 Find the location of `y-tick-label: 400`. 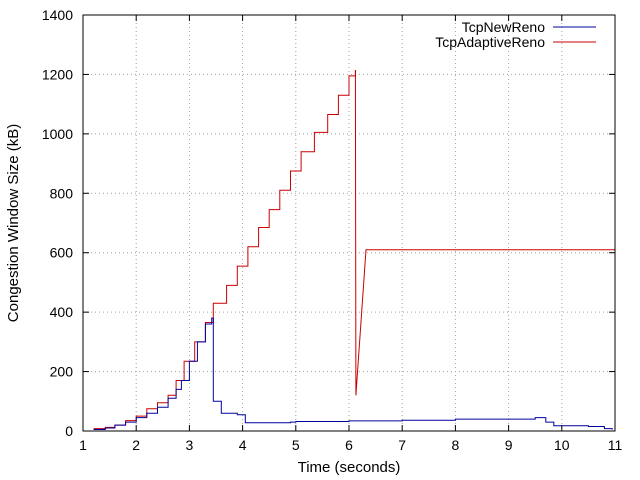

y-tick-label: 400 is located at coordinates (62, 312).